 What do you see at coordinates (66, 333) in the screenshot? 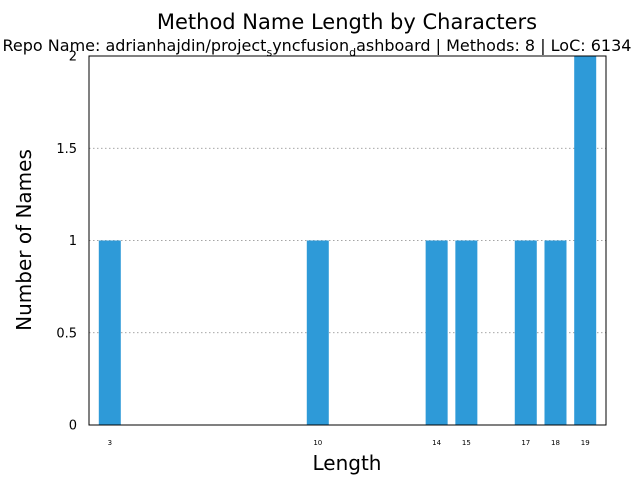
I see `y-tick-label: 0.5` at bounding box center [66, 333].